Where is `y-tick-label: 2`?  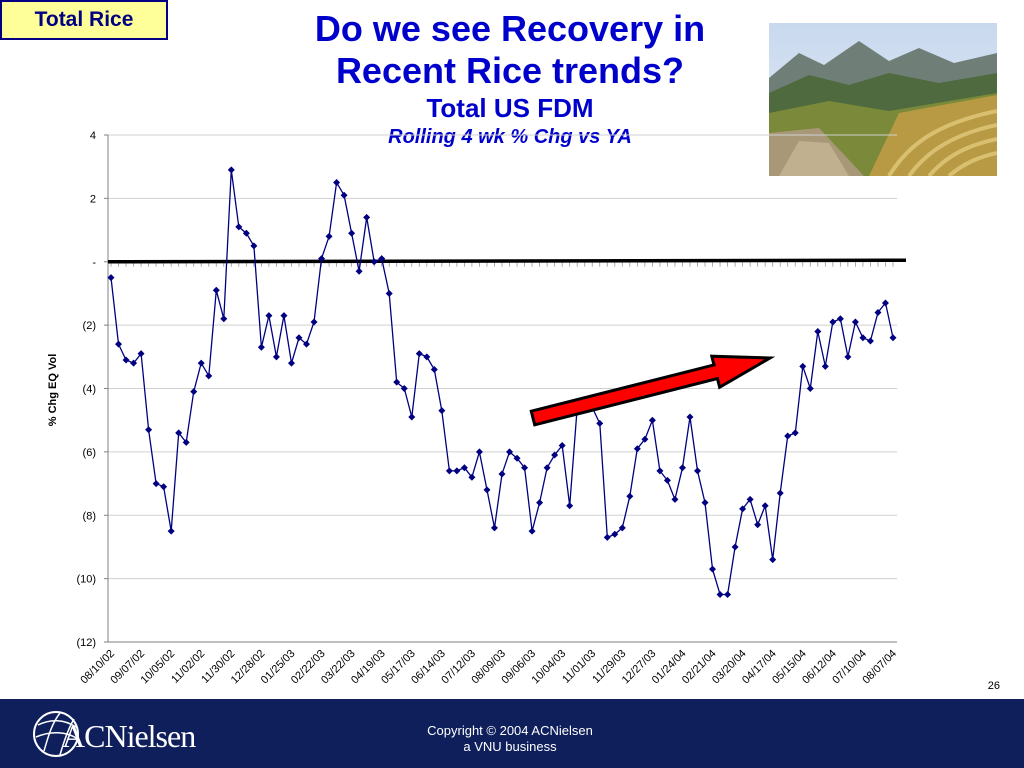
y-tick-label: 2 is located at coordinates (93, 199).